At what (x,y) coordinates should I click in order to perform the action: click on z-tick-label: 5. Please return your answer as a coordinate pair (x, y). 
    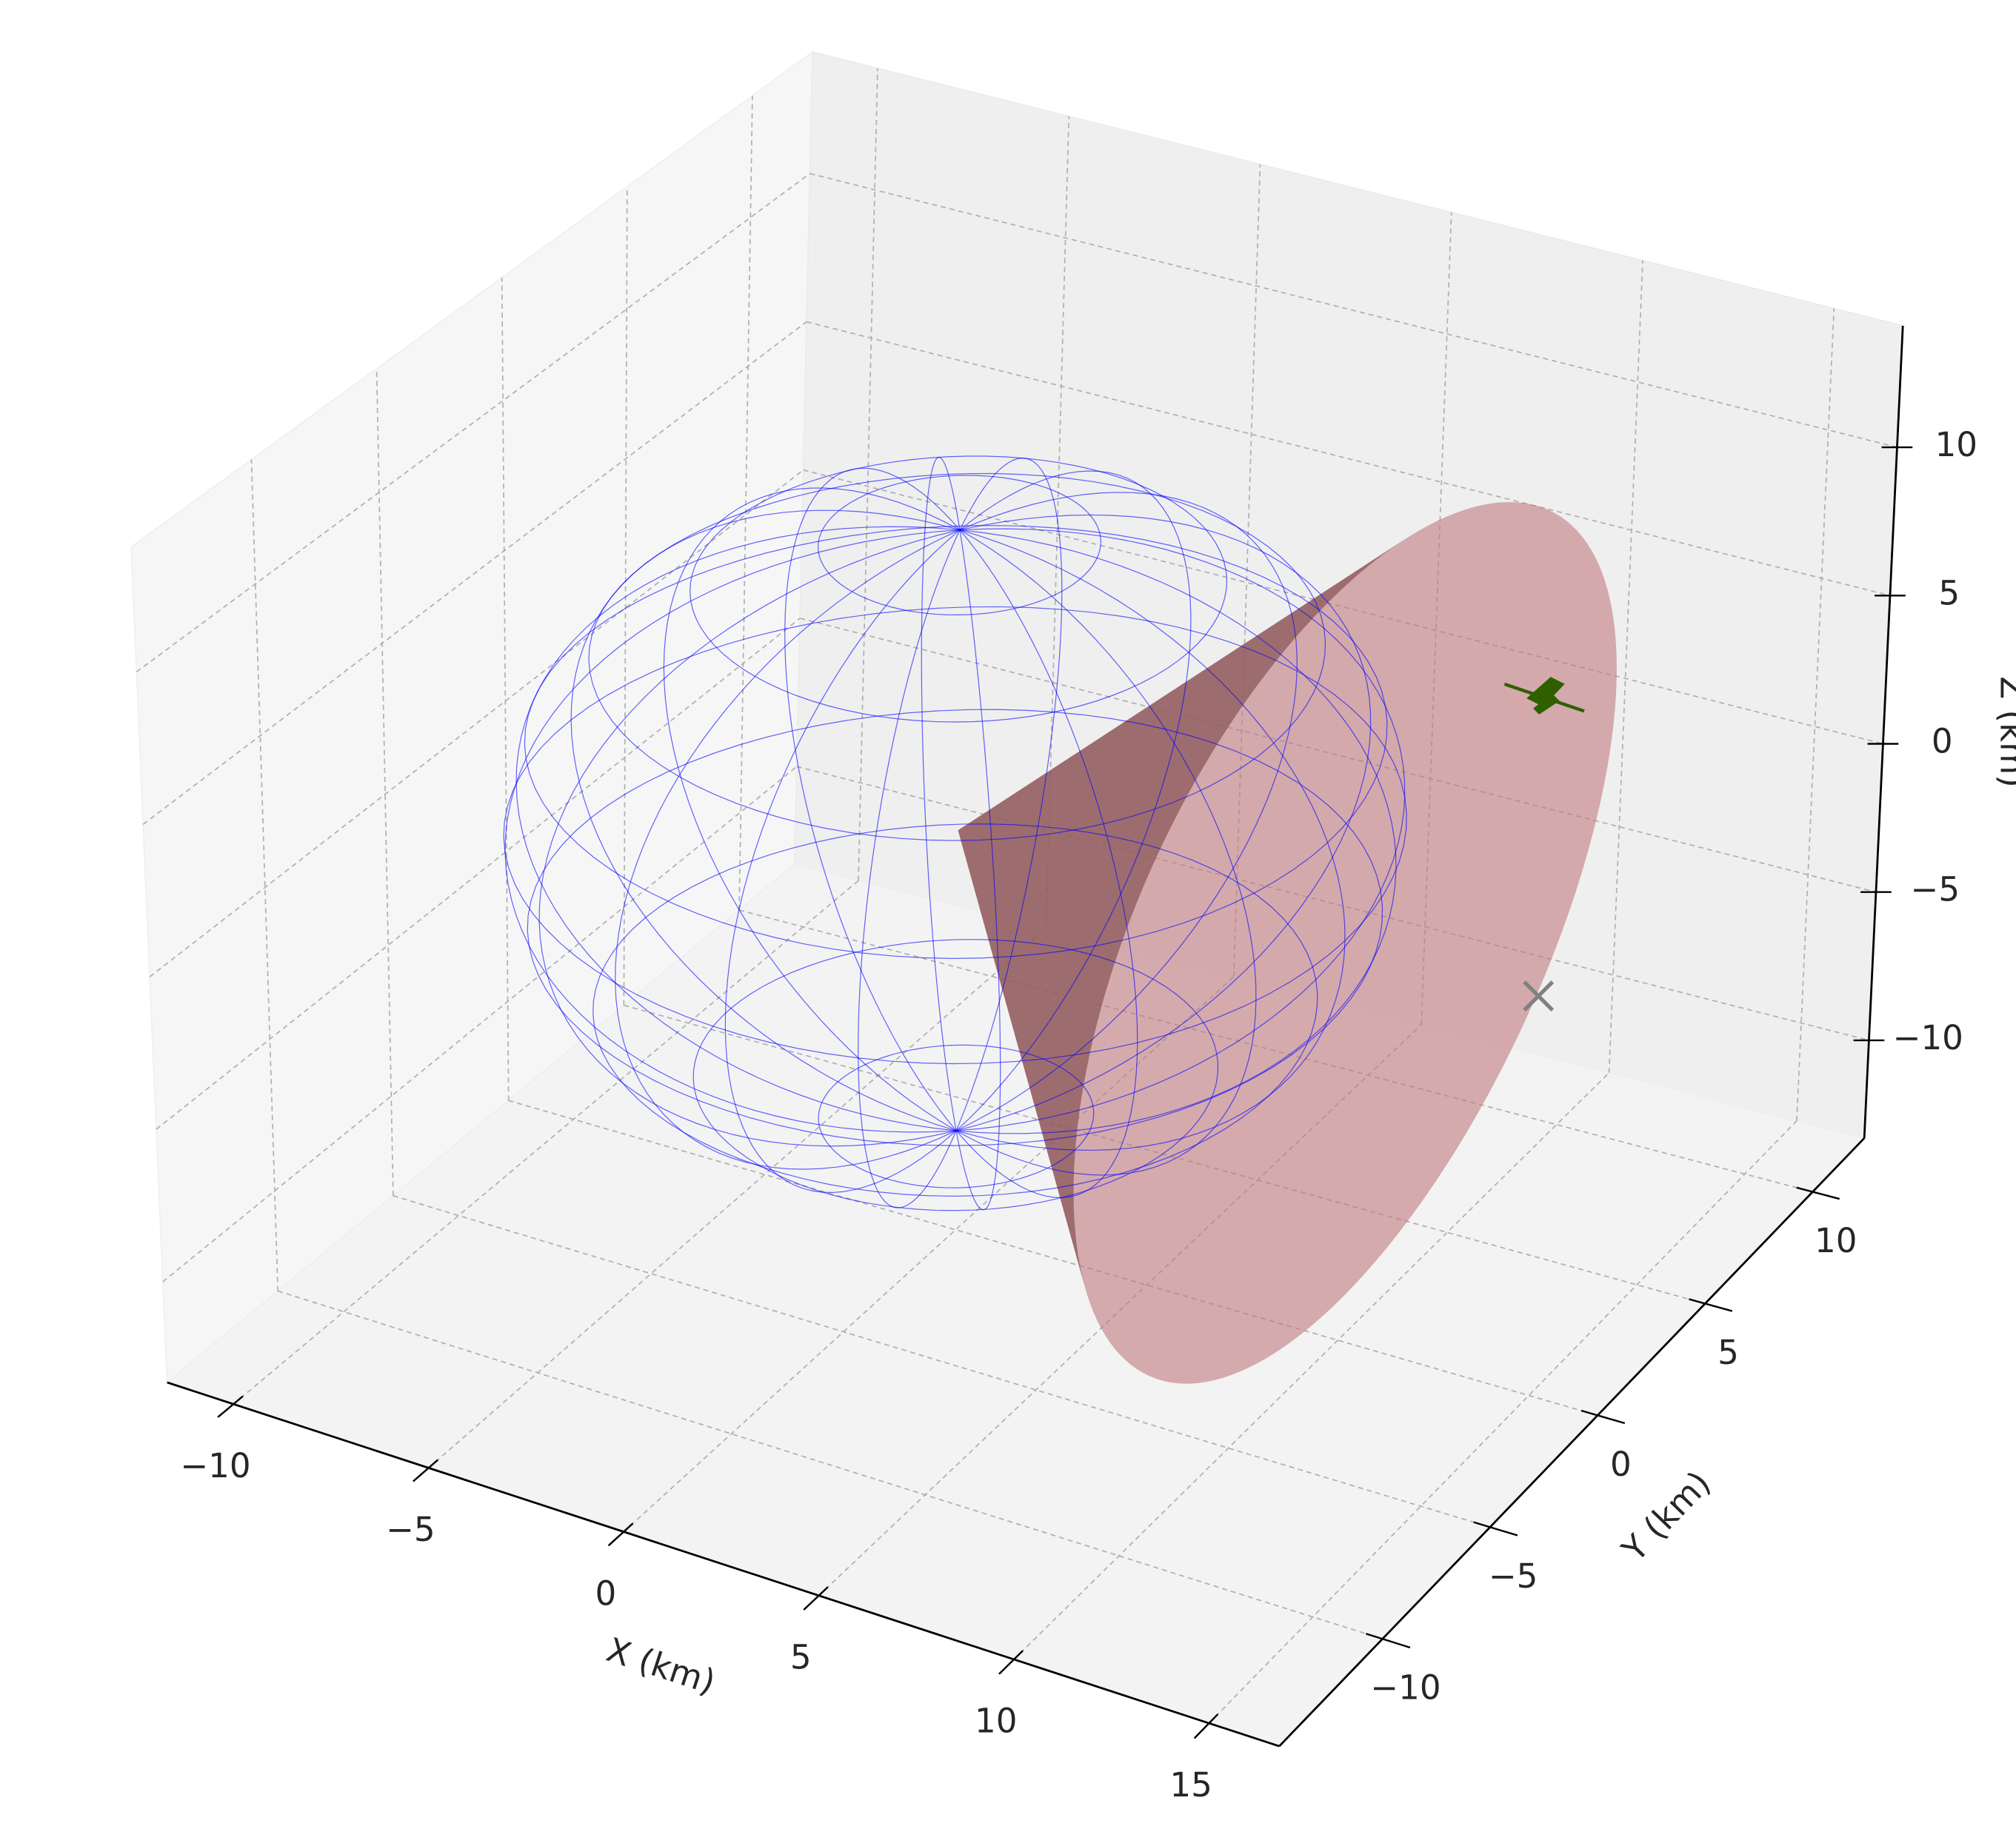
    Looking at the image, I should click on (1949, 592).